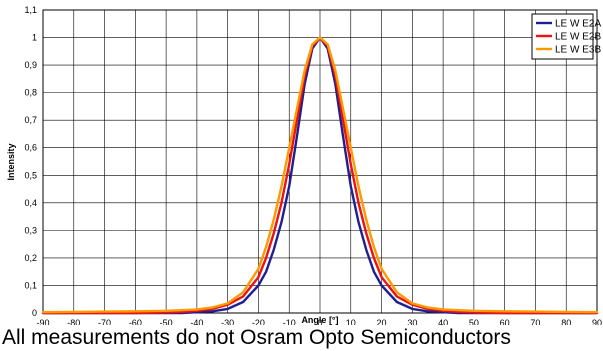  What do you see at coordinates (578, 24) in the screenshot?
I see `legend-label: LE W E2A` at bounding box center [578, 24].